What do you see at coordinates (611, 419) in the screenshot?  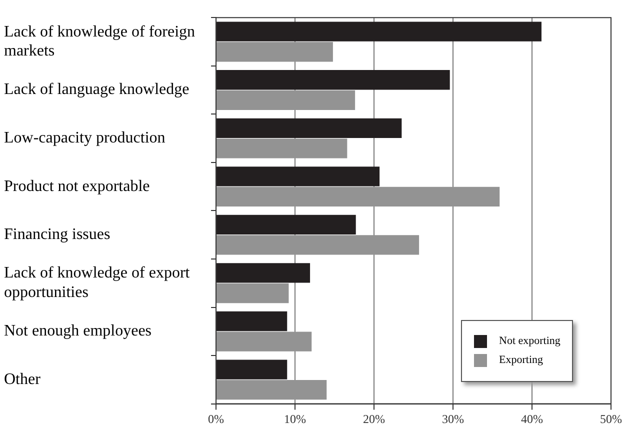 I see `x-tick-label: 50%` at bounding box center [611, 419].